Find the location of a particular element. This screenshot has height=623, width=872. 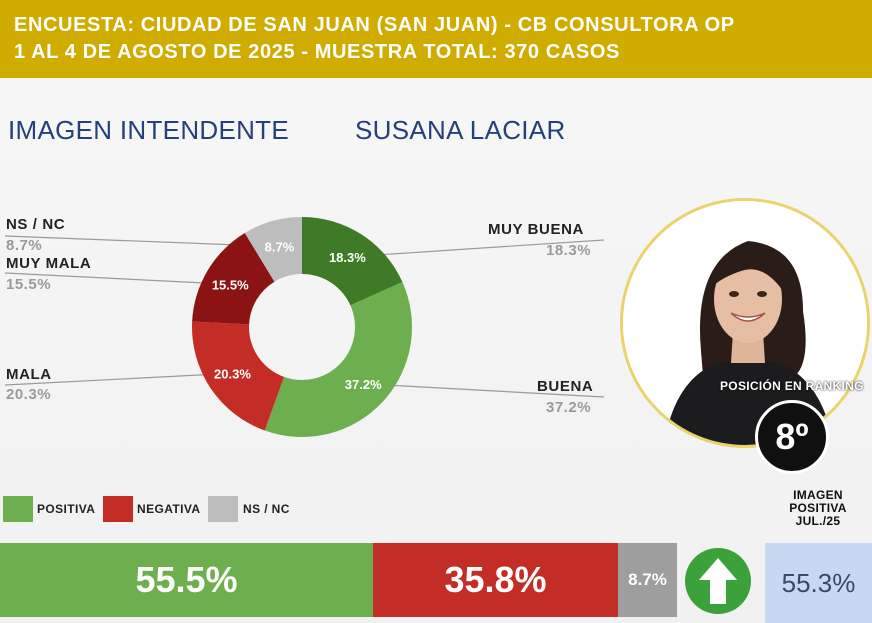

previous-value: 55.3% is located at coordinates (818, 582).